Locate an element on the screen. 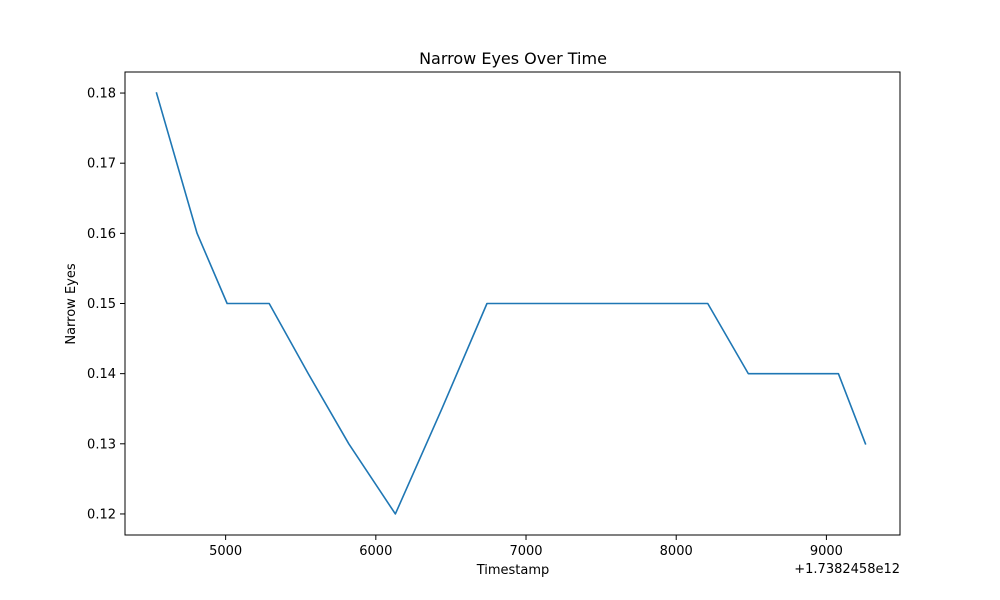  y-tick-label: 0.17 is located at coordinates (101, 164).